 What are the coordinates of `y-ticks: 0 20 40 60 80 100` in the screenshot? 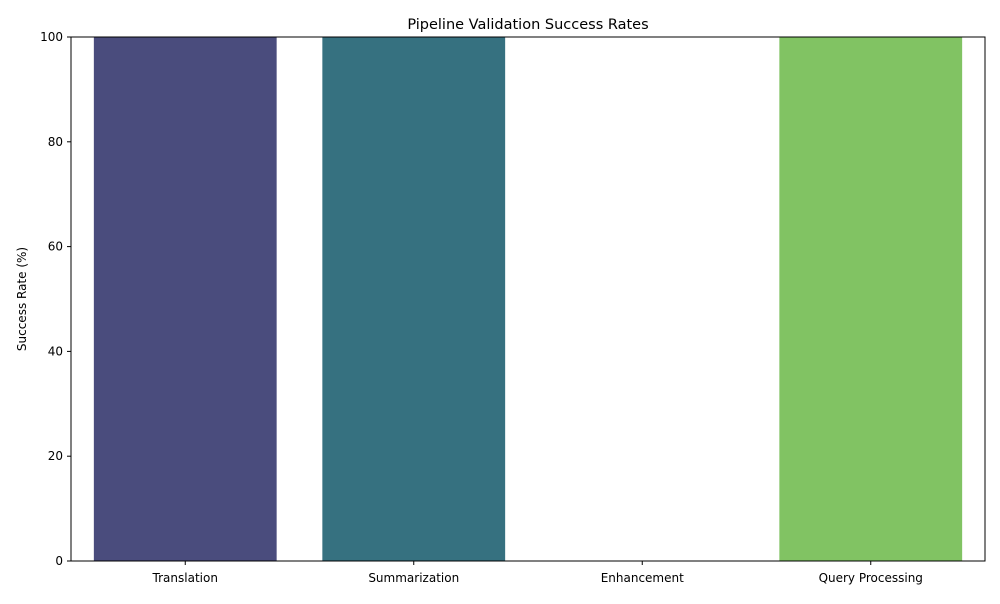 It's located at (55, 299).